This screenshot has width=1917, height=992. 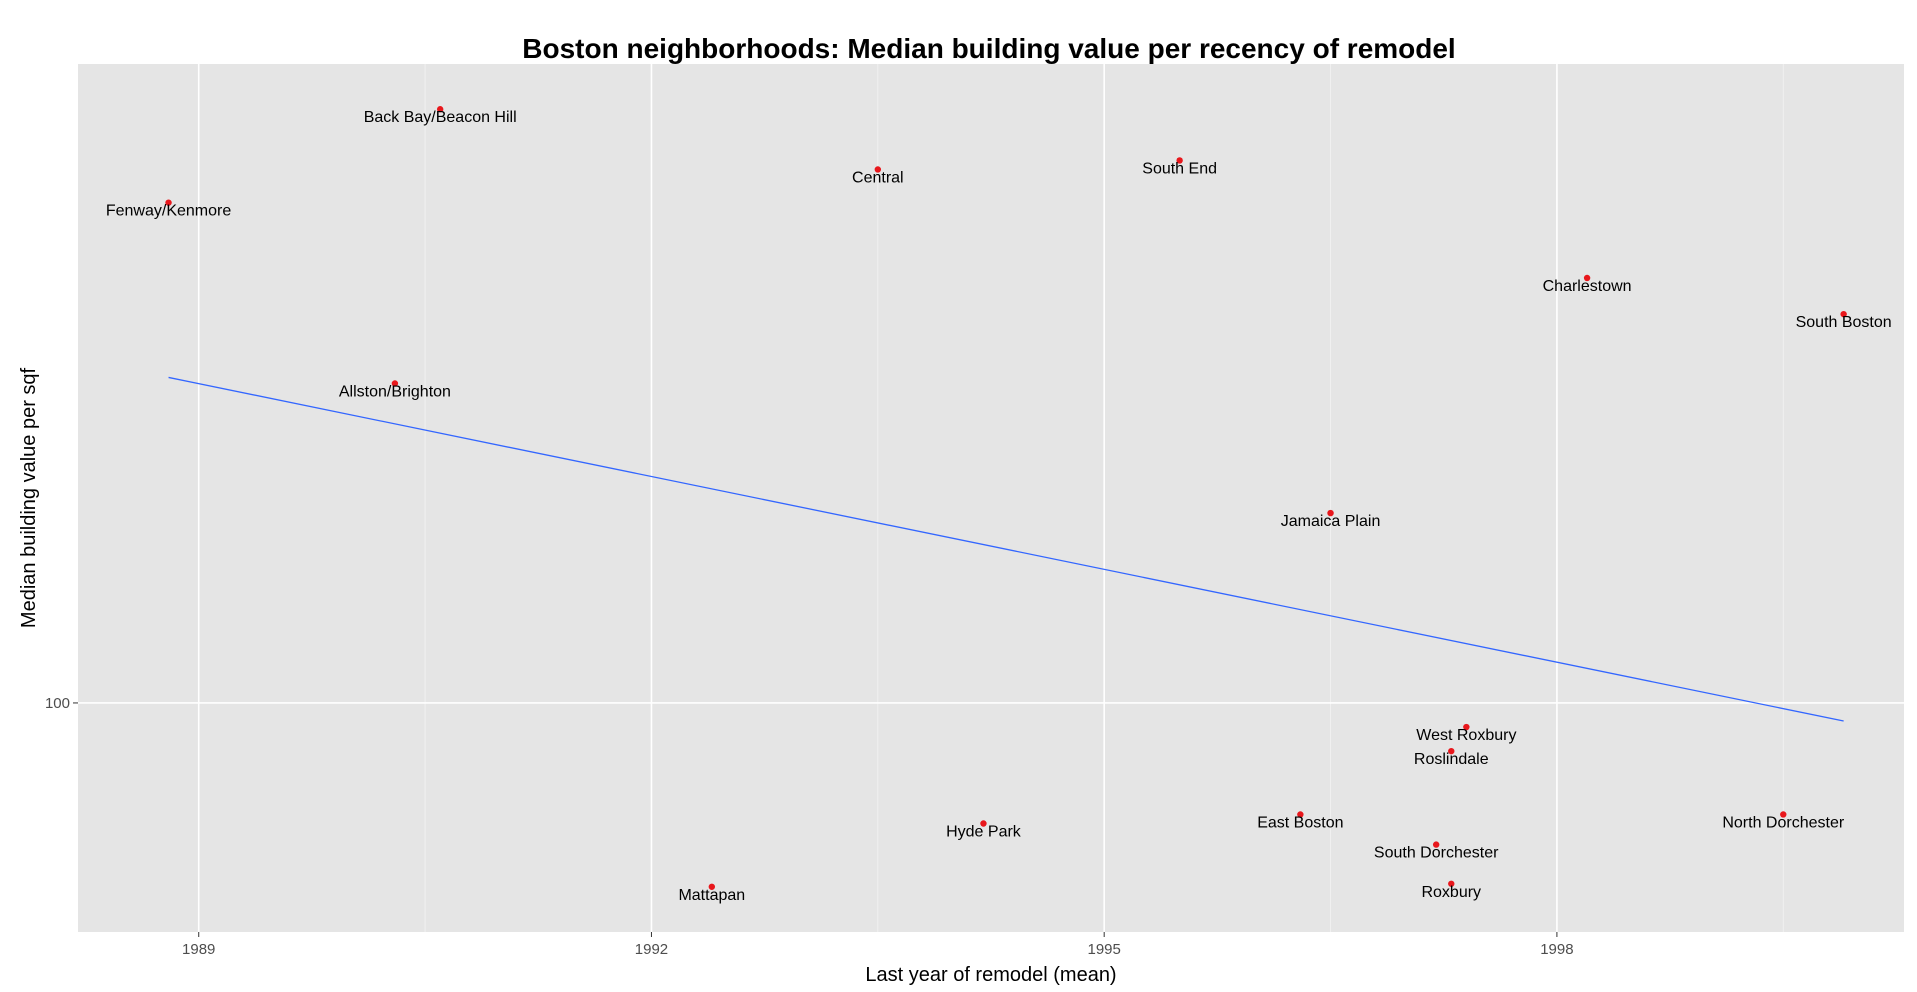 What do you see at coordinates (1179, 168) in the screenshot?
I see `point-label: South End` at bounding box center [1179, 168].